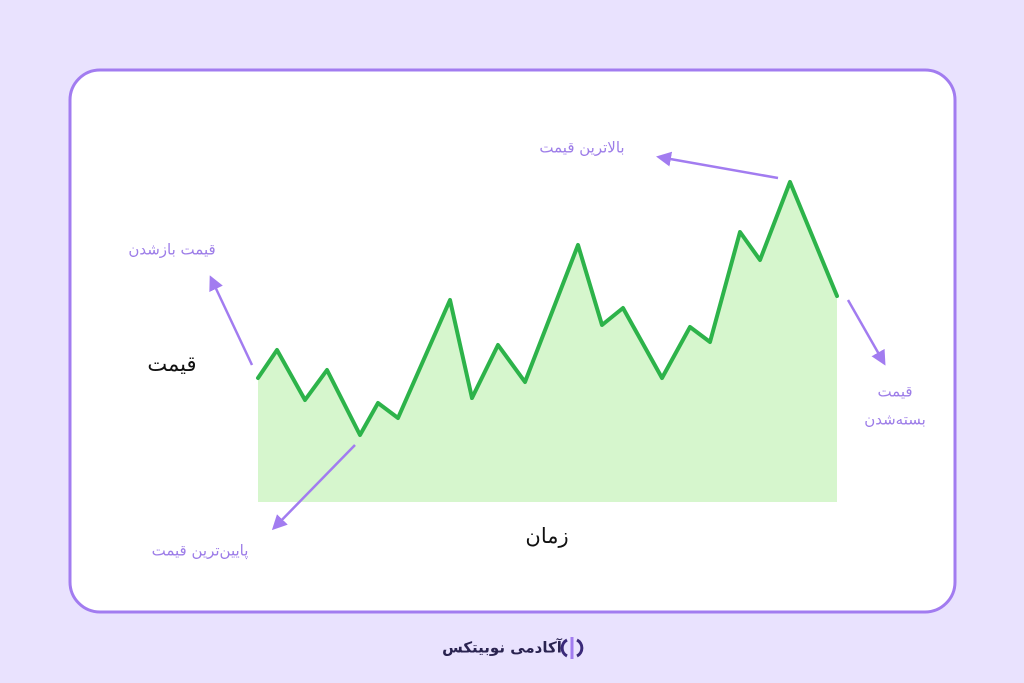 The height and width of the screenshot is (683, 1024). I want to click on brand: آکادمی نوبیتکس, so click(502, 648).